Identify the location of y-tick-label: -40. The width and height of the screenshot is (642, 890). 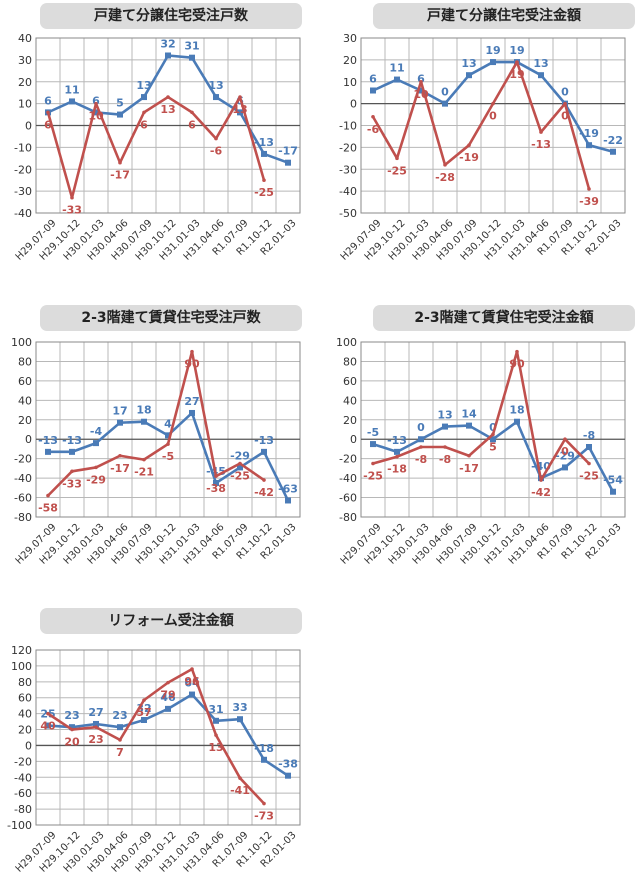
(348, 478).